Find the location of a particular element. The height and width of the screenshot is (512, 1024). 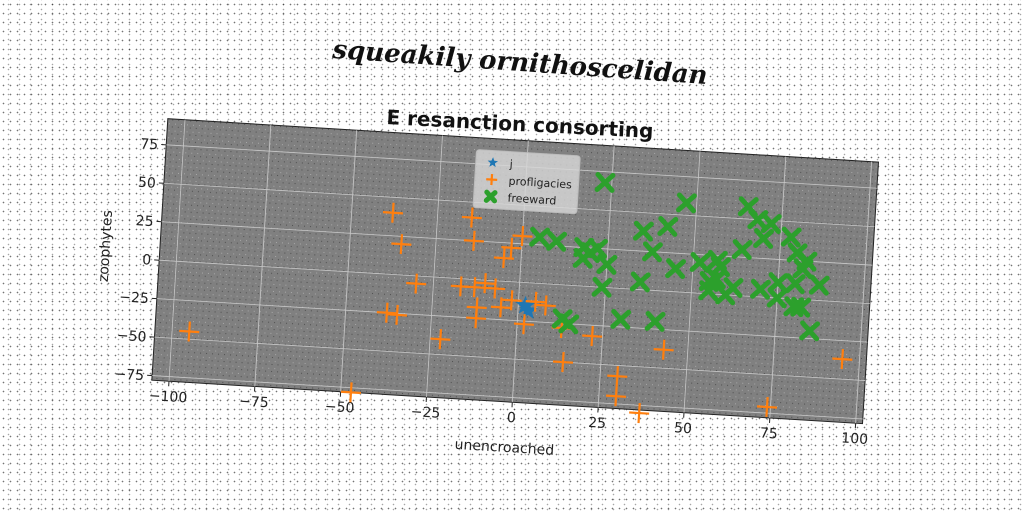

y-tick-label: −50 is located at coordinates (131, 337).